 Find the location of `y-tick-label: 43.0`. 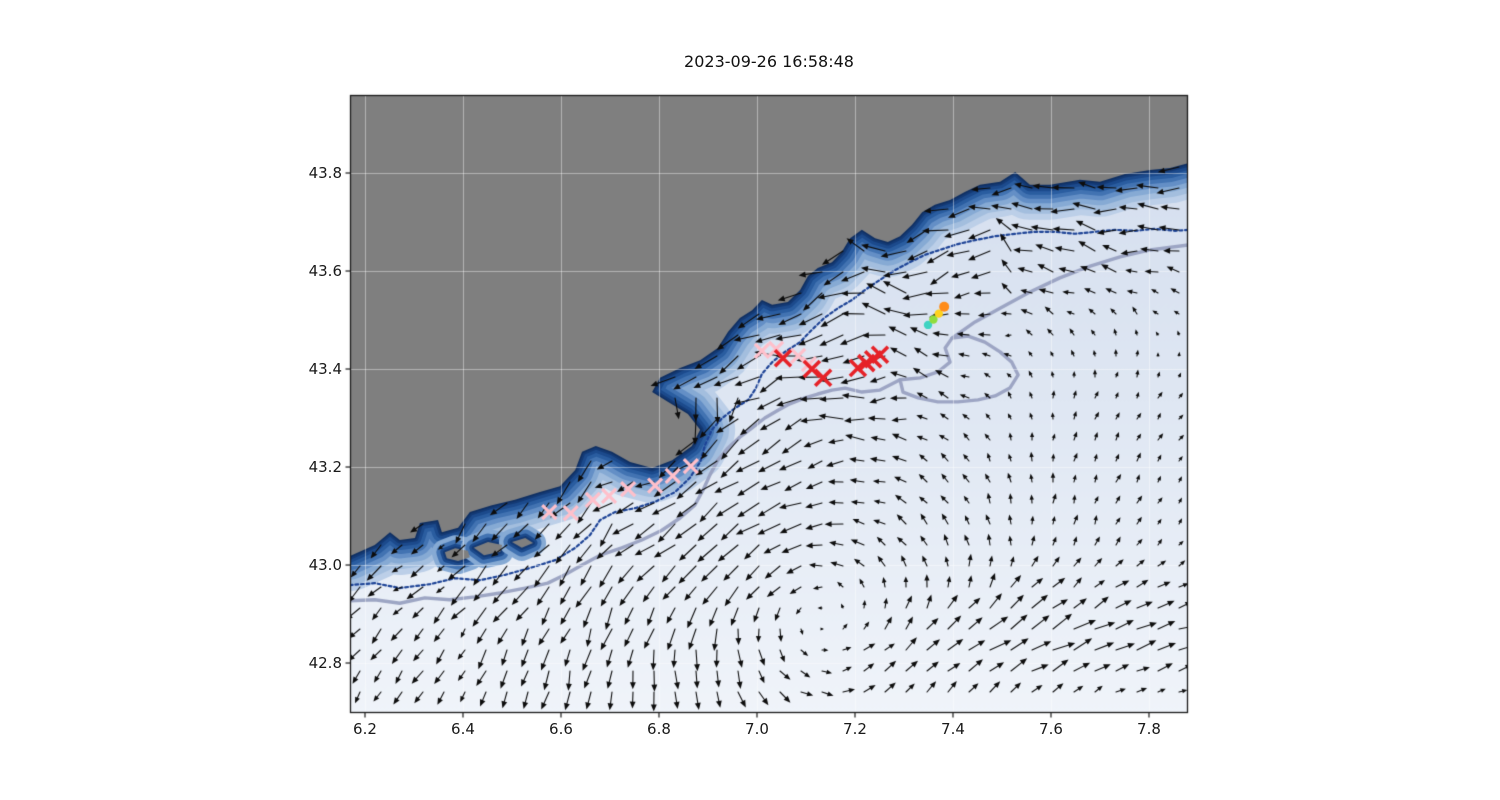

y-tick-label: 43.0 is located at coordinates (325, 565).